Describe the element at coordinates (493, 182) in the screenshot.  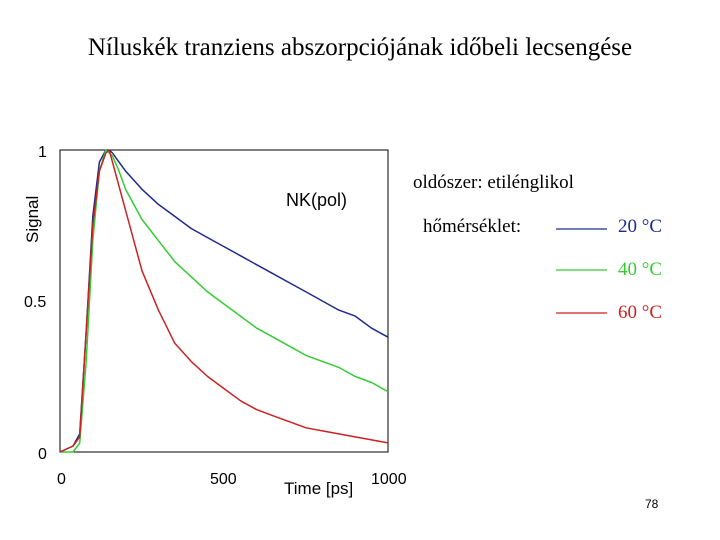
I see `solvent-note: oldószer: etilénglikol` at that location.